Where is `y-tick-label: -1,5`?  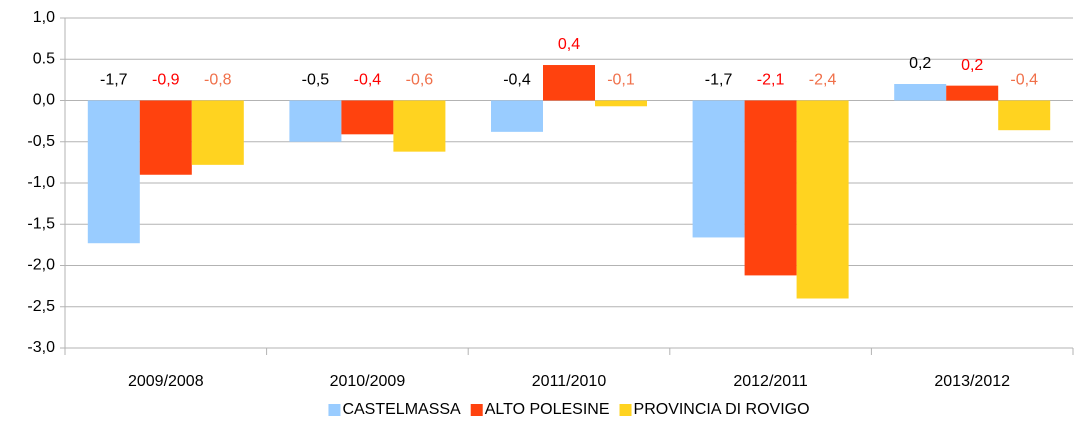
y-tick-label: -1,5 is located at coordinates (41, 223).